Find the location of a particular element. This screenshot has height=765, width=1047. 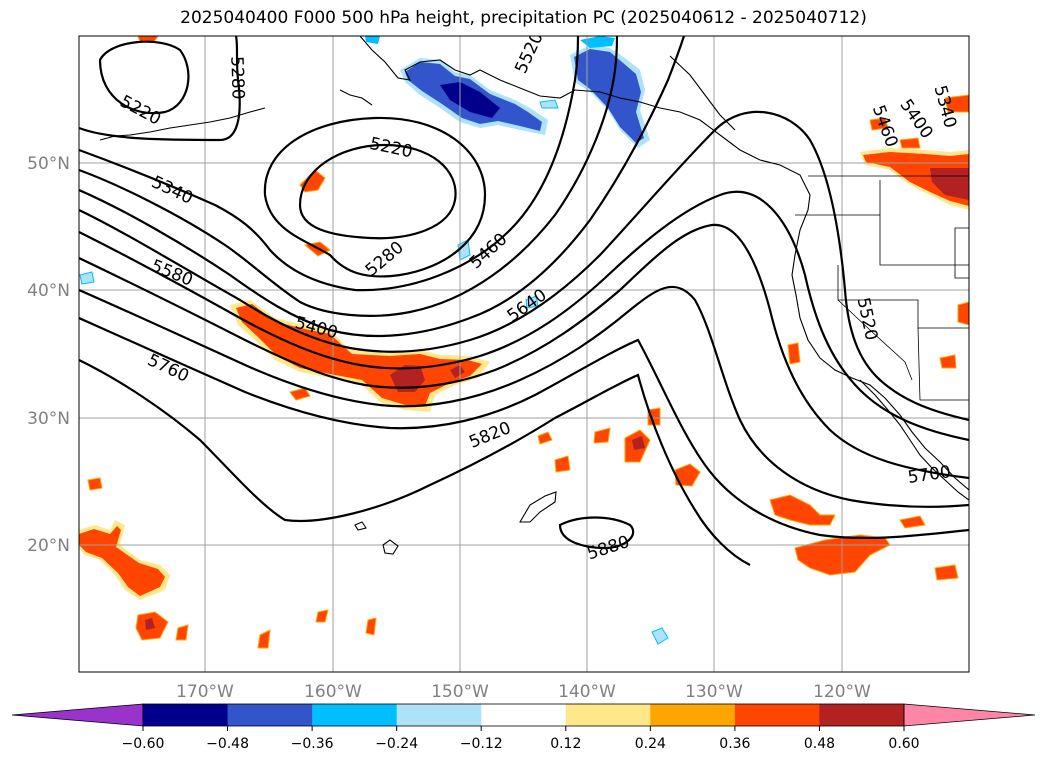

colorbar-tick-label: −0.12 is located at coordinates (481, 744).